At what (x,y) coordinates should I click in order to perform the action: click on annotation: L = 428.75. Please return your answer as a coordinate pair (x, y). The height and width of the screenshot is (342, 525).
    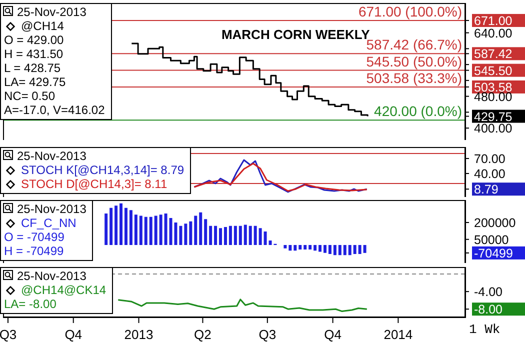
    Looking at the image, I should click on (33, 68).